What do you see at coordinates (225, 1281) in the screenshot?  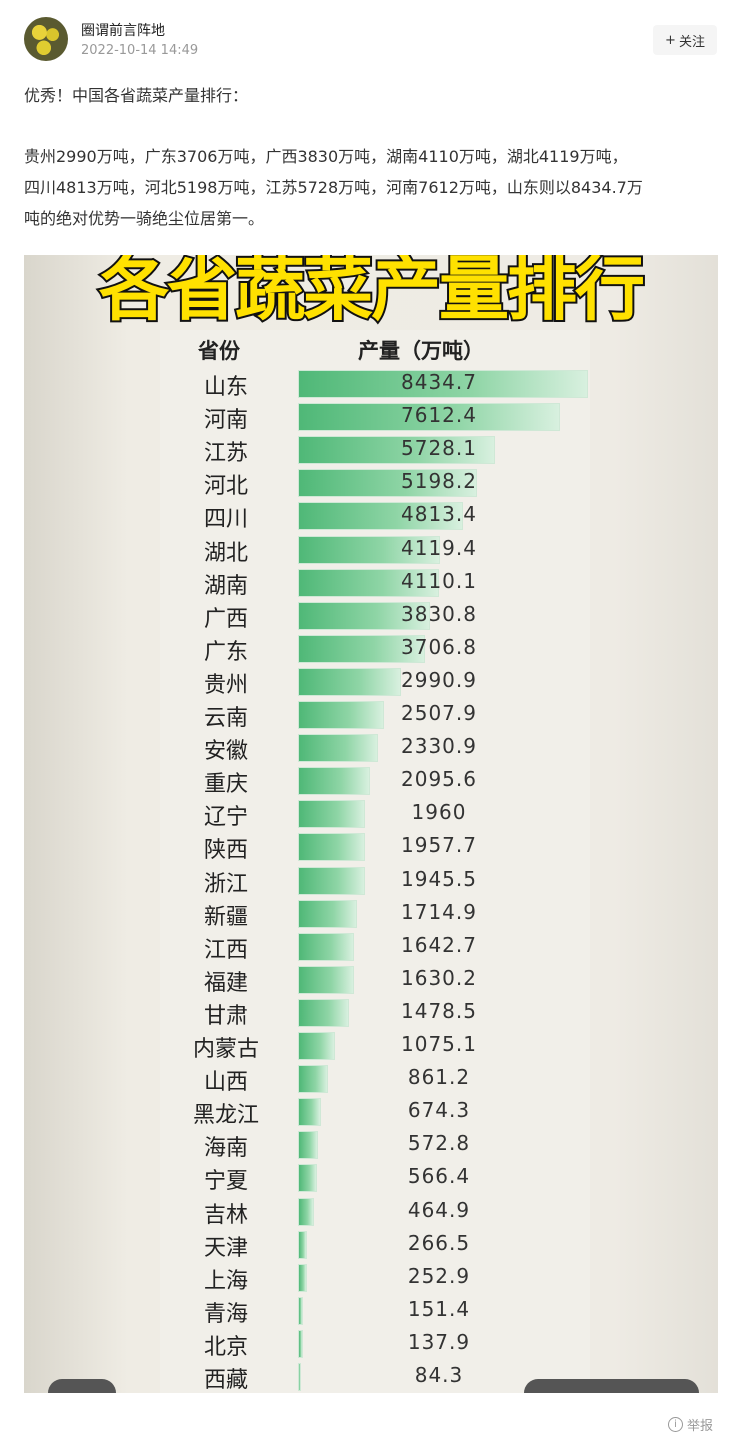 I see `category-label: 上海` at bounding box center [225, 1281].